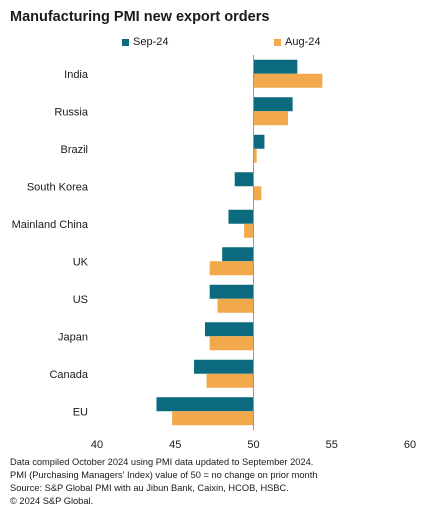 The height and width of the screenshot is (518, 422). Describe the element at coordinates (68, 375) in the screenshot. I see `category-label-canada: Canada` at that location.